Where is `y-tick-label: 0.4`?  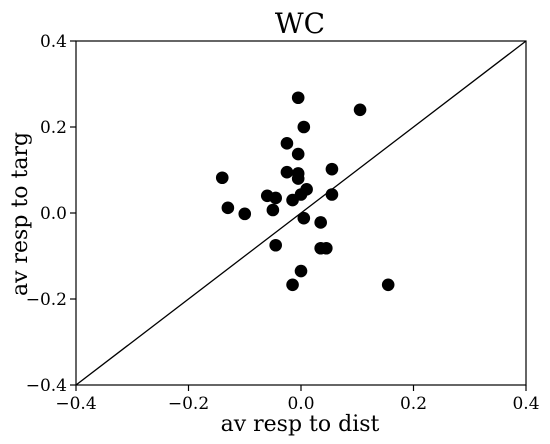 y-tick-label: 0.4 is located at coordinates (53, 42).